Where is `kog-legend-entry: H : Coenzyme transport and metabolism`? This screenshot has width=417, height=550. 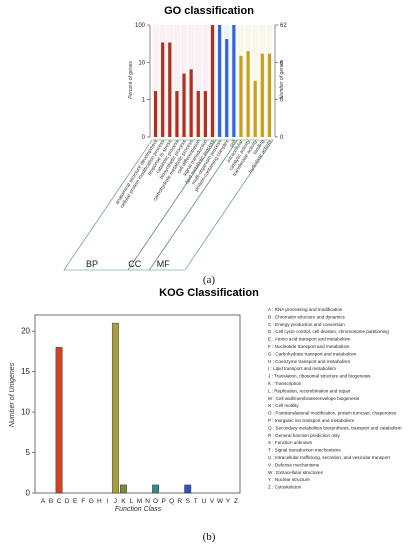 kog-legend-entry: H : Coenzyme transport and metabolism is located at coordinates (309, 361).